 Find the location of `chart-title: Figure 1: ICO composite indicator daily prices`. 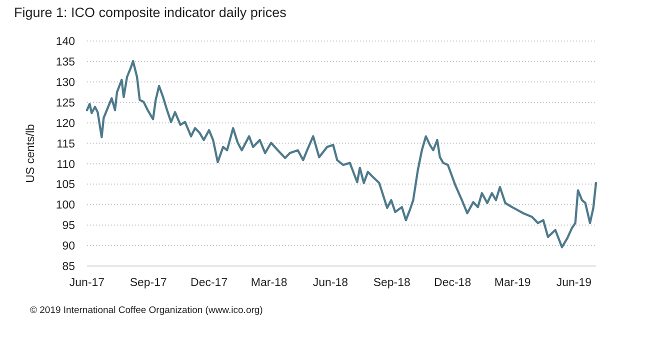

chart-title: Figure 1: ICO composite indicator daily prices is located at coordinates (150, 12).